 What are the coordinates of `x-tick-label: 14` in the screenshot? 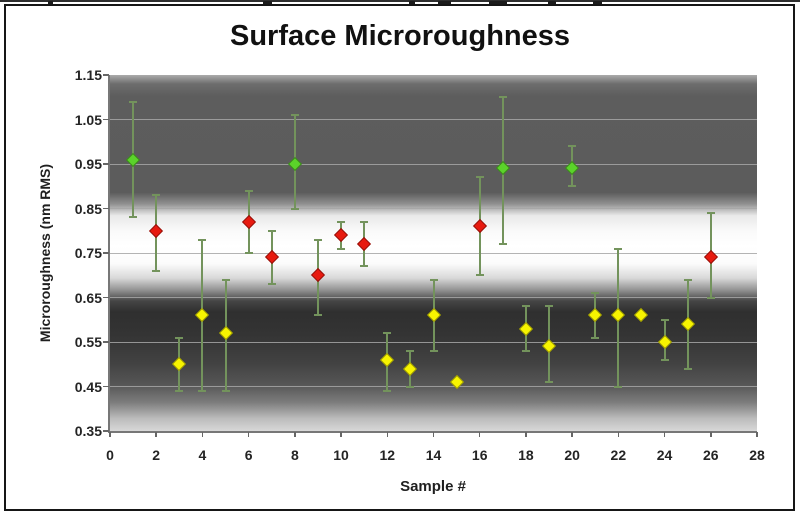 It's located at (433, 455).